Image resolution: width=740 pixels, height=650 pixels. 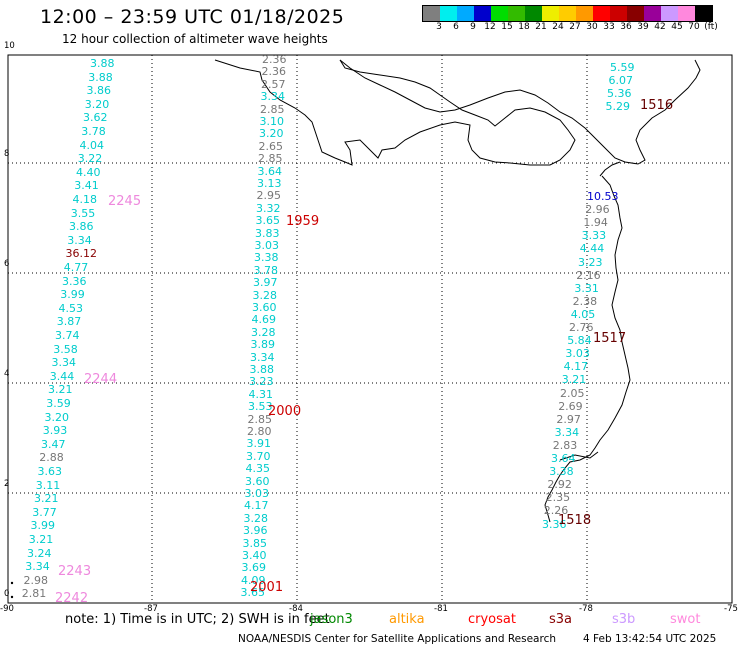 I want to click on wave-height-value: 2.69, so click(x=570, y=406).